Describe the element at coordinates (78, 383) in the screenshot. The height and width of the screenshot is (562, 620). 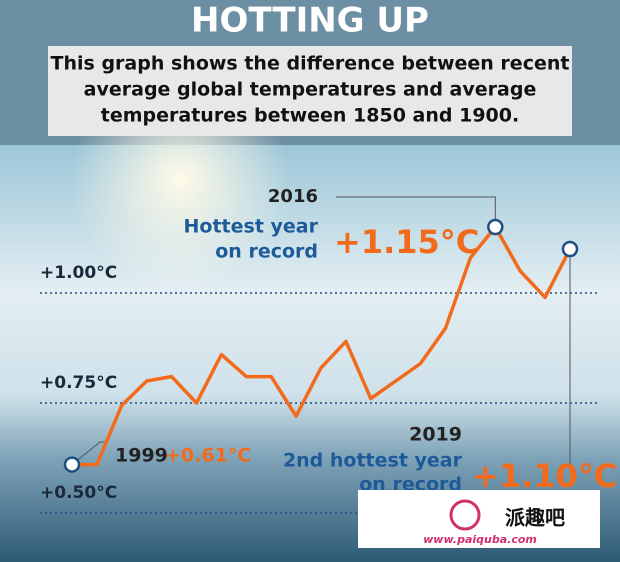
I see `y-tick-label: +0.75°C` at that location.